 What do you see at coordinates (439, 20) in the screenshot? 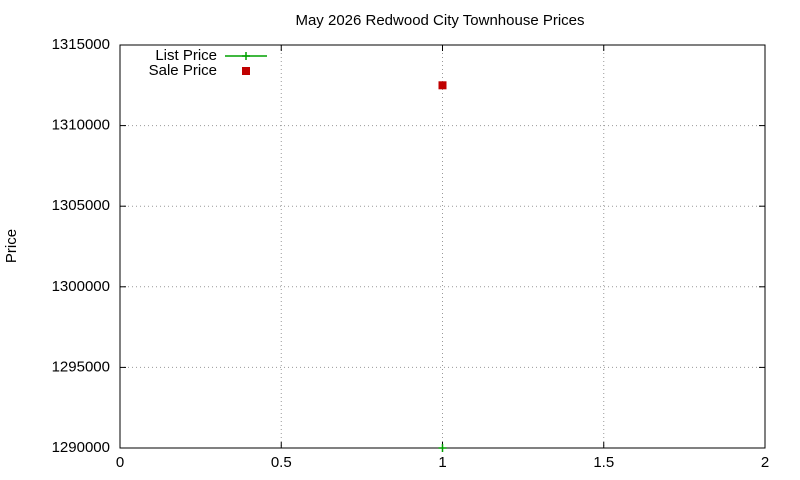
I see `chart-title: May 2026 Redwood City Townhouse Prices` at bounding box center [439, 20].